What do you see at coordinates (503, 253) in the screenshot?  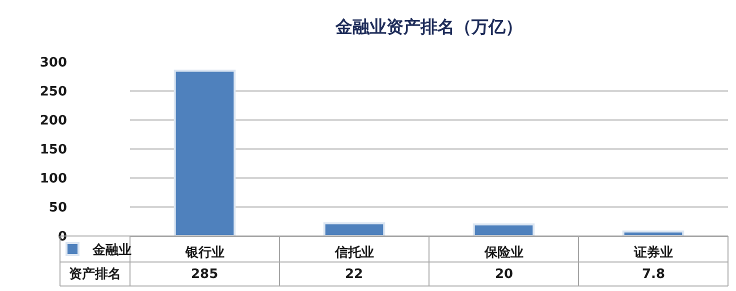 I see `x-tick-label: 保险业` at bounding box center [503, 253].